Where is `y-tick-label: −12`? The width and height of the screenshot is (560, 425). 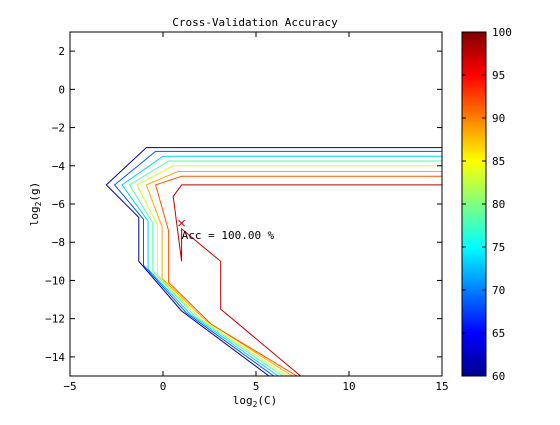 y-tick-label: −12 is located at coordinates (55, 319).